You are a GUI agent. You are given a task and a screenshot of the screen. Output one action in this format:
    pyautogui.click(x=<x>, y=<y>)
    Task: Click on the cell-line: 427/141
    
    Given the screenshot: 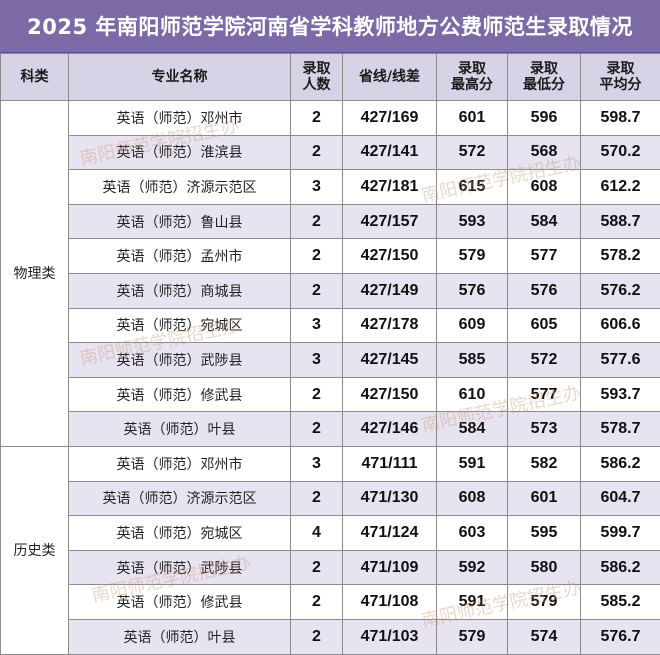 What is the action you would take?
    pyautogui.click(x=390, y=152)
    